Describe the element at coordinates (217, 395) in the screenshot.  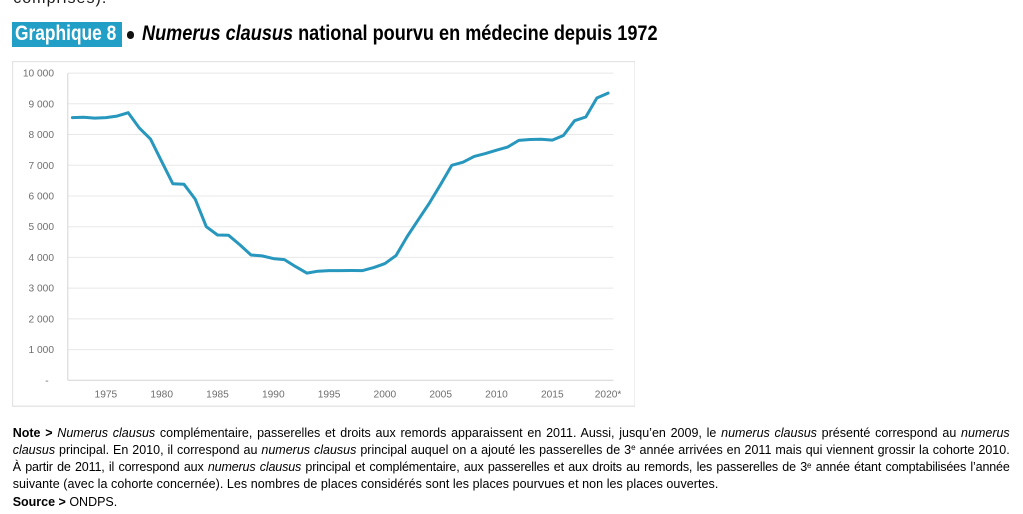
I see `svg-text: 1985` at that location.